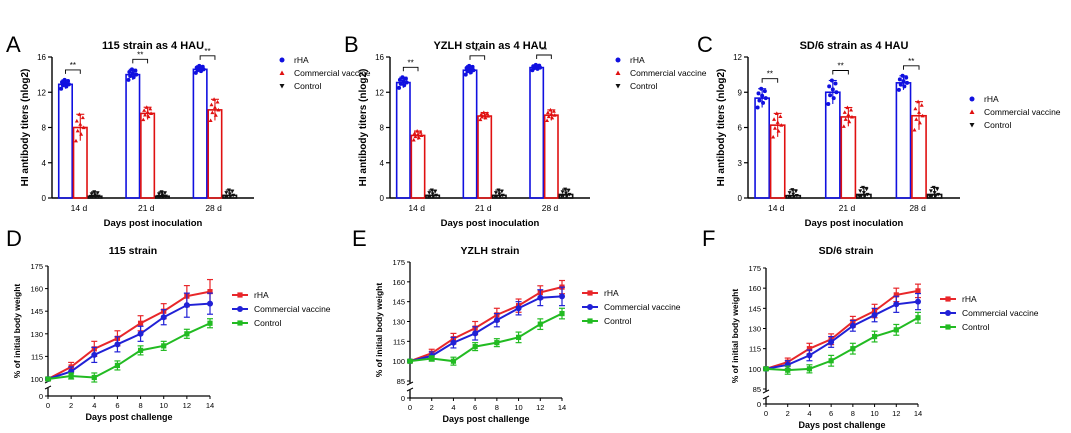 The width and height of the screenshot is (1071, 433). What do you see at coordinates (708, 238) in the screenshot?
I see `panel-letter: F` at bounding box center [708, 238].